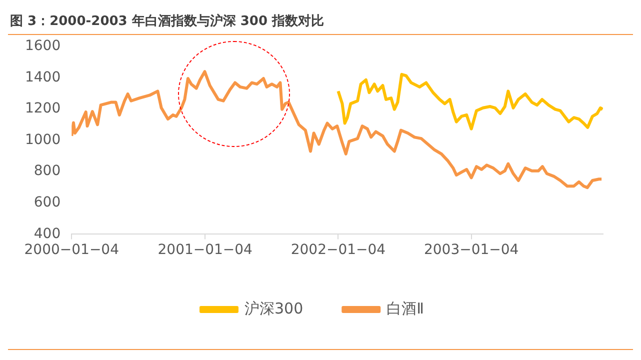 Image resolution: width=641 pixels, height=360 pixels. What do you see at coordinates (42, 140) in the screenshot?
I see `y-tick-label: 1000` at bounding box center [42, 140].